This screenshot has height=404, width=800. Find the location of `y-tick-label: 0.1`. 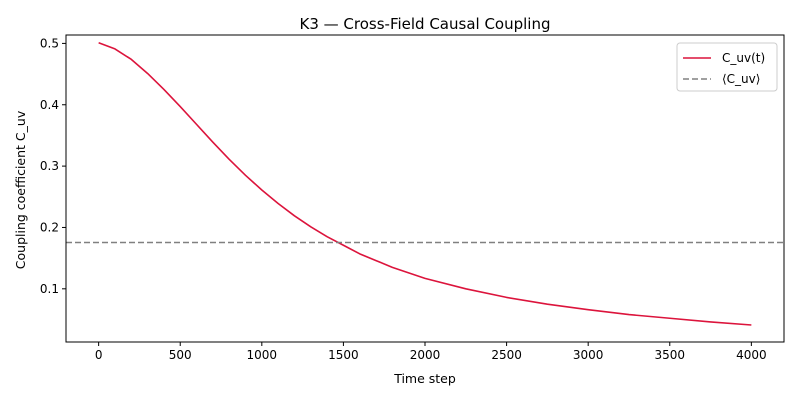

y-tick-label: 0.1 is located at coordinates (49, 289).